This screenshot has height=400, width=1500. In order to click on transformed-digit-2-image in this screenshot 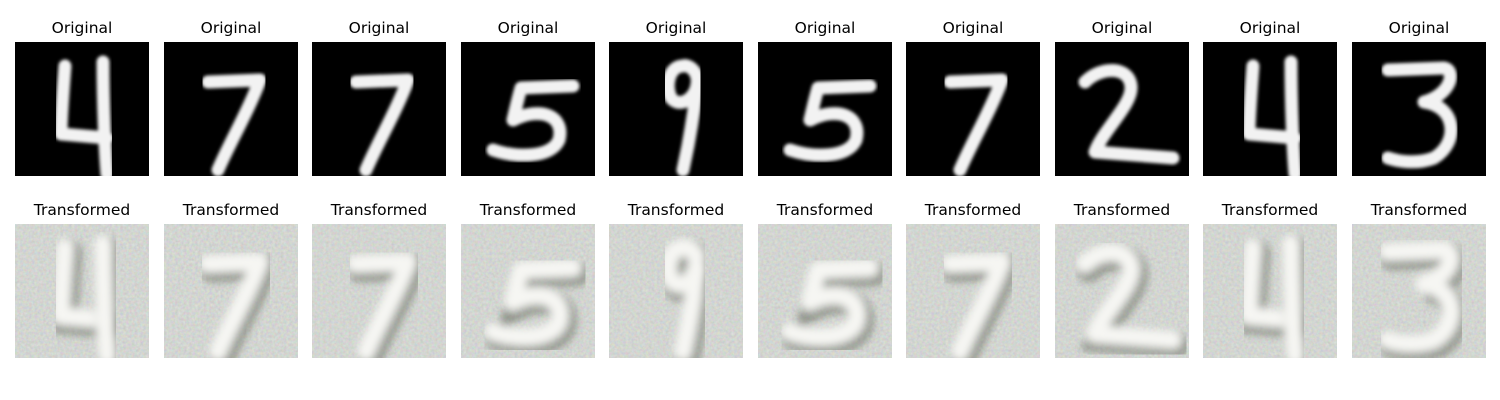, I will do `click(1122, 291)`.